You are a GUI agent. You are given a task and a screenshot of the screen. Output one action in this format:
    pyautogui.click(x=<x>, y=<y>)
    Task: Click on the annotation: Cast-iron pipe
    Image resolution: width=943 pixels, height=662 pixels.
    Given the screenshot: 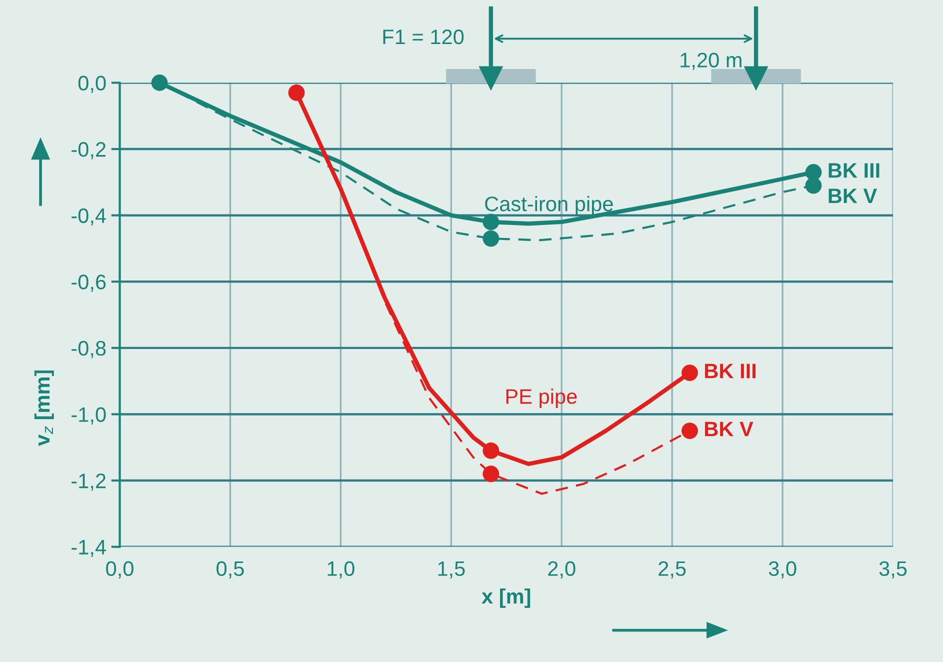 What is the action you would take?
    pyautogui.click(x=549, y=206)
    